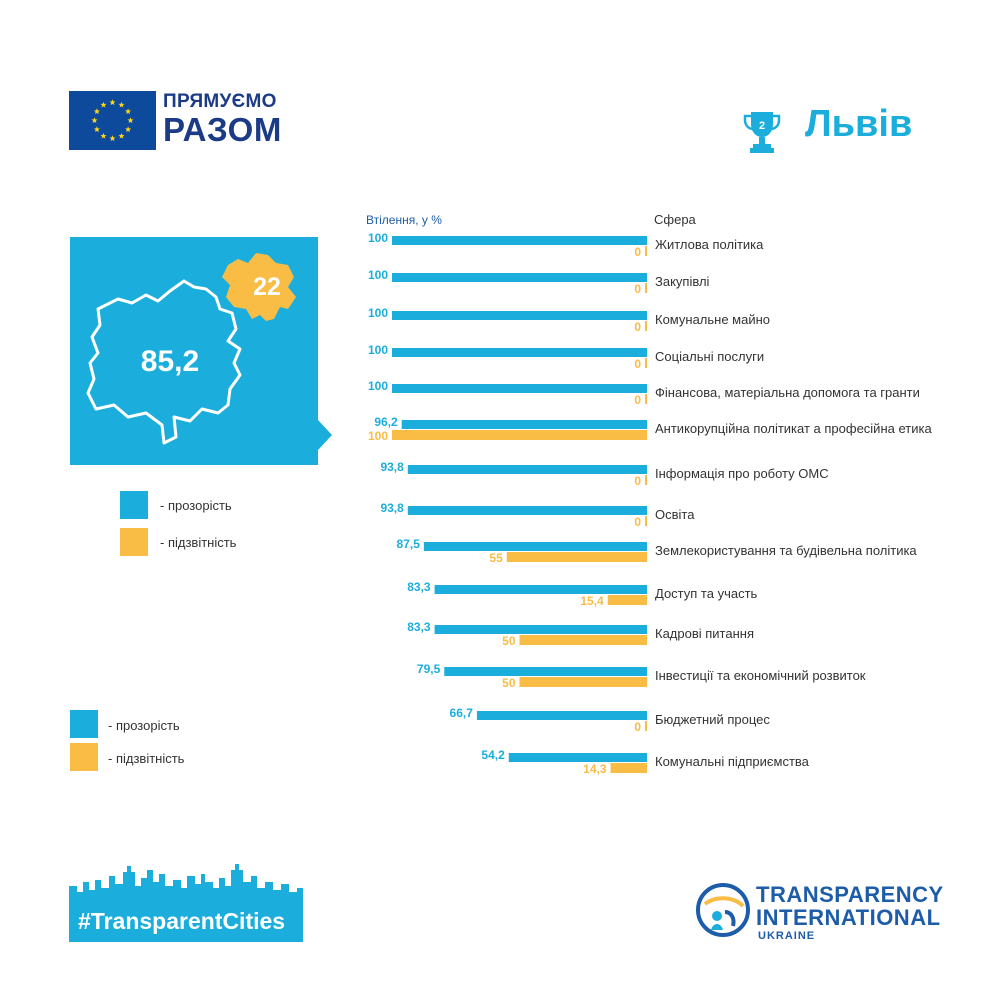 Image resolution: width=1000 pixels, height=1000 pixels. What do you see at coordinates (704, 633) in the screenshot?
I see `category-label: Кадрові питання` at bounding box center [704, 633].